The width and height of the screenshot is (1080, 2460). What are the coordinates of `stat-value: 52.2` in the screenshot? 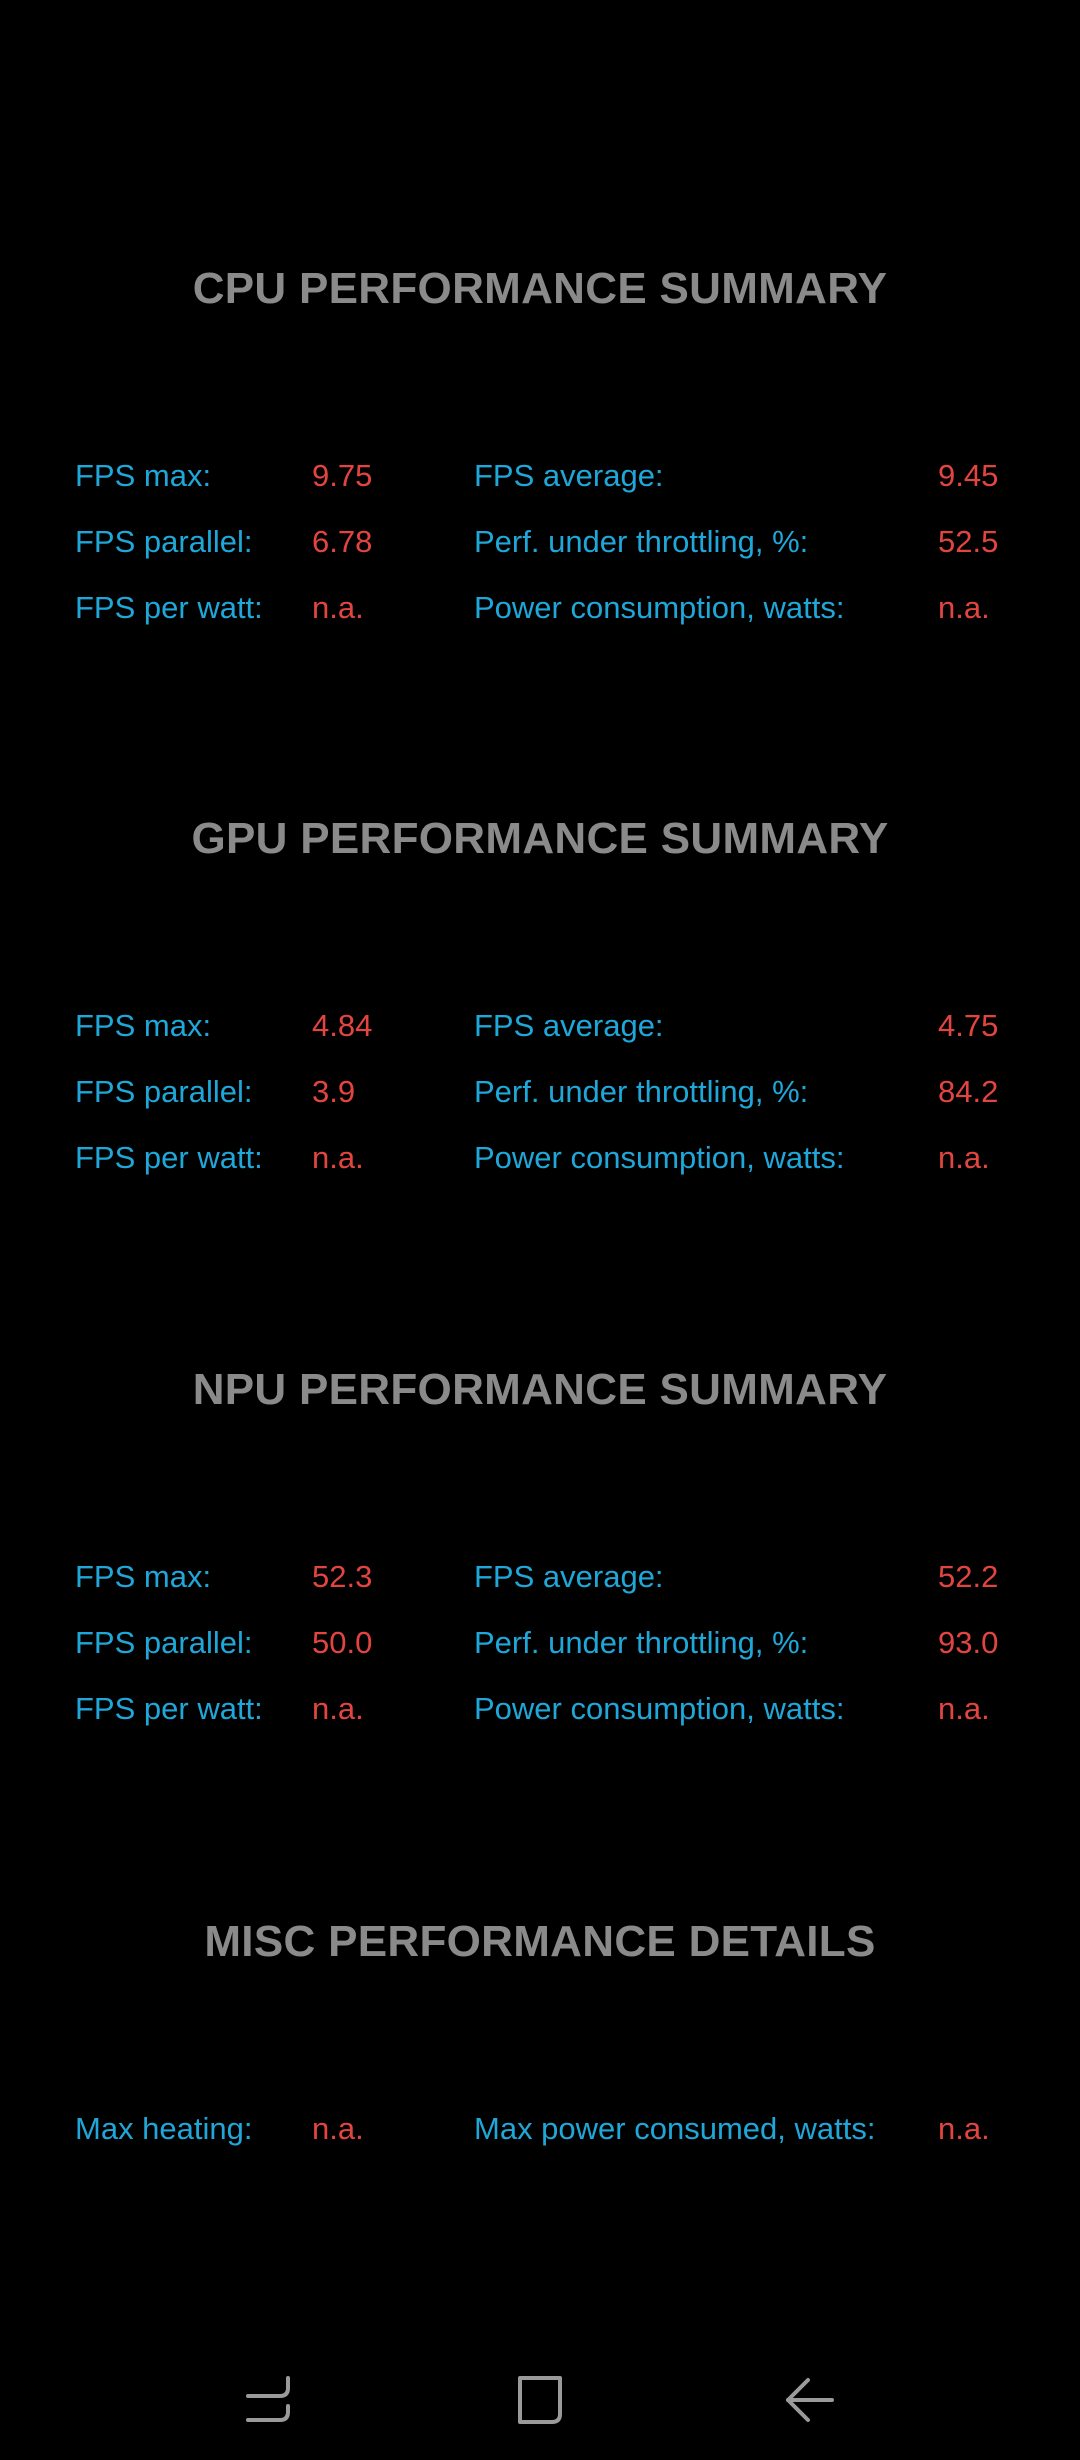 It's located at (968, 1576).